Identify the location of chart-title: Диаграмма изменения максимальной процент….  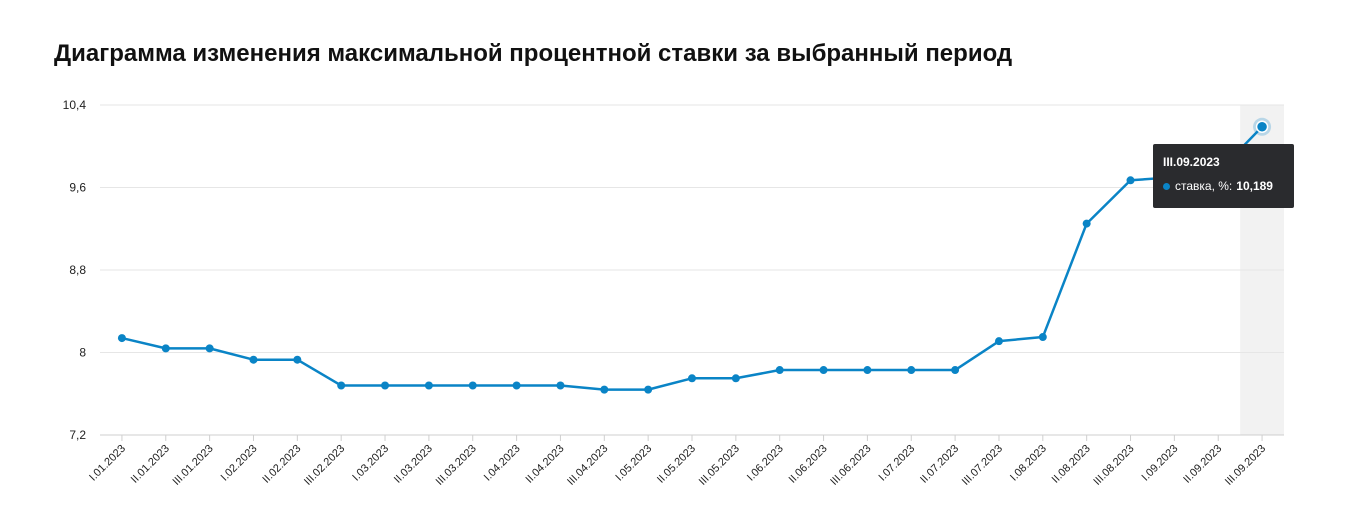
(533, 53).